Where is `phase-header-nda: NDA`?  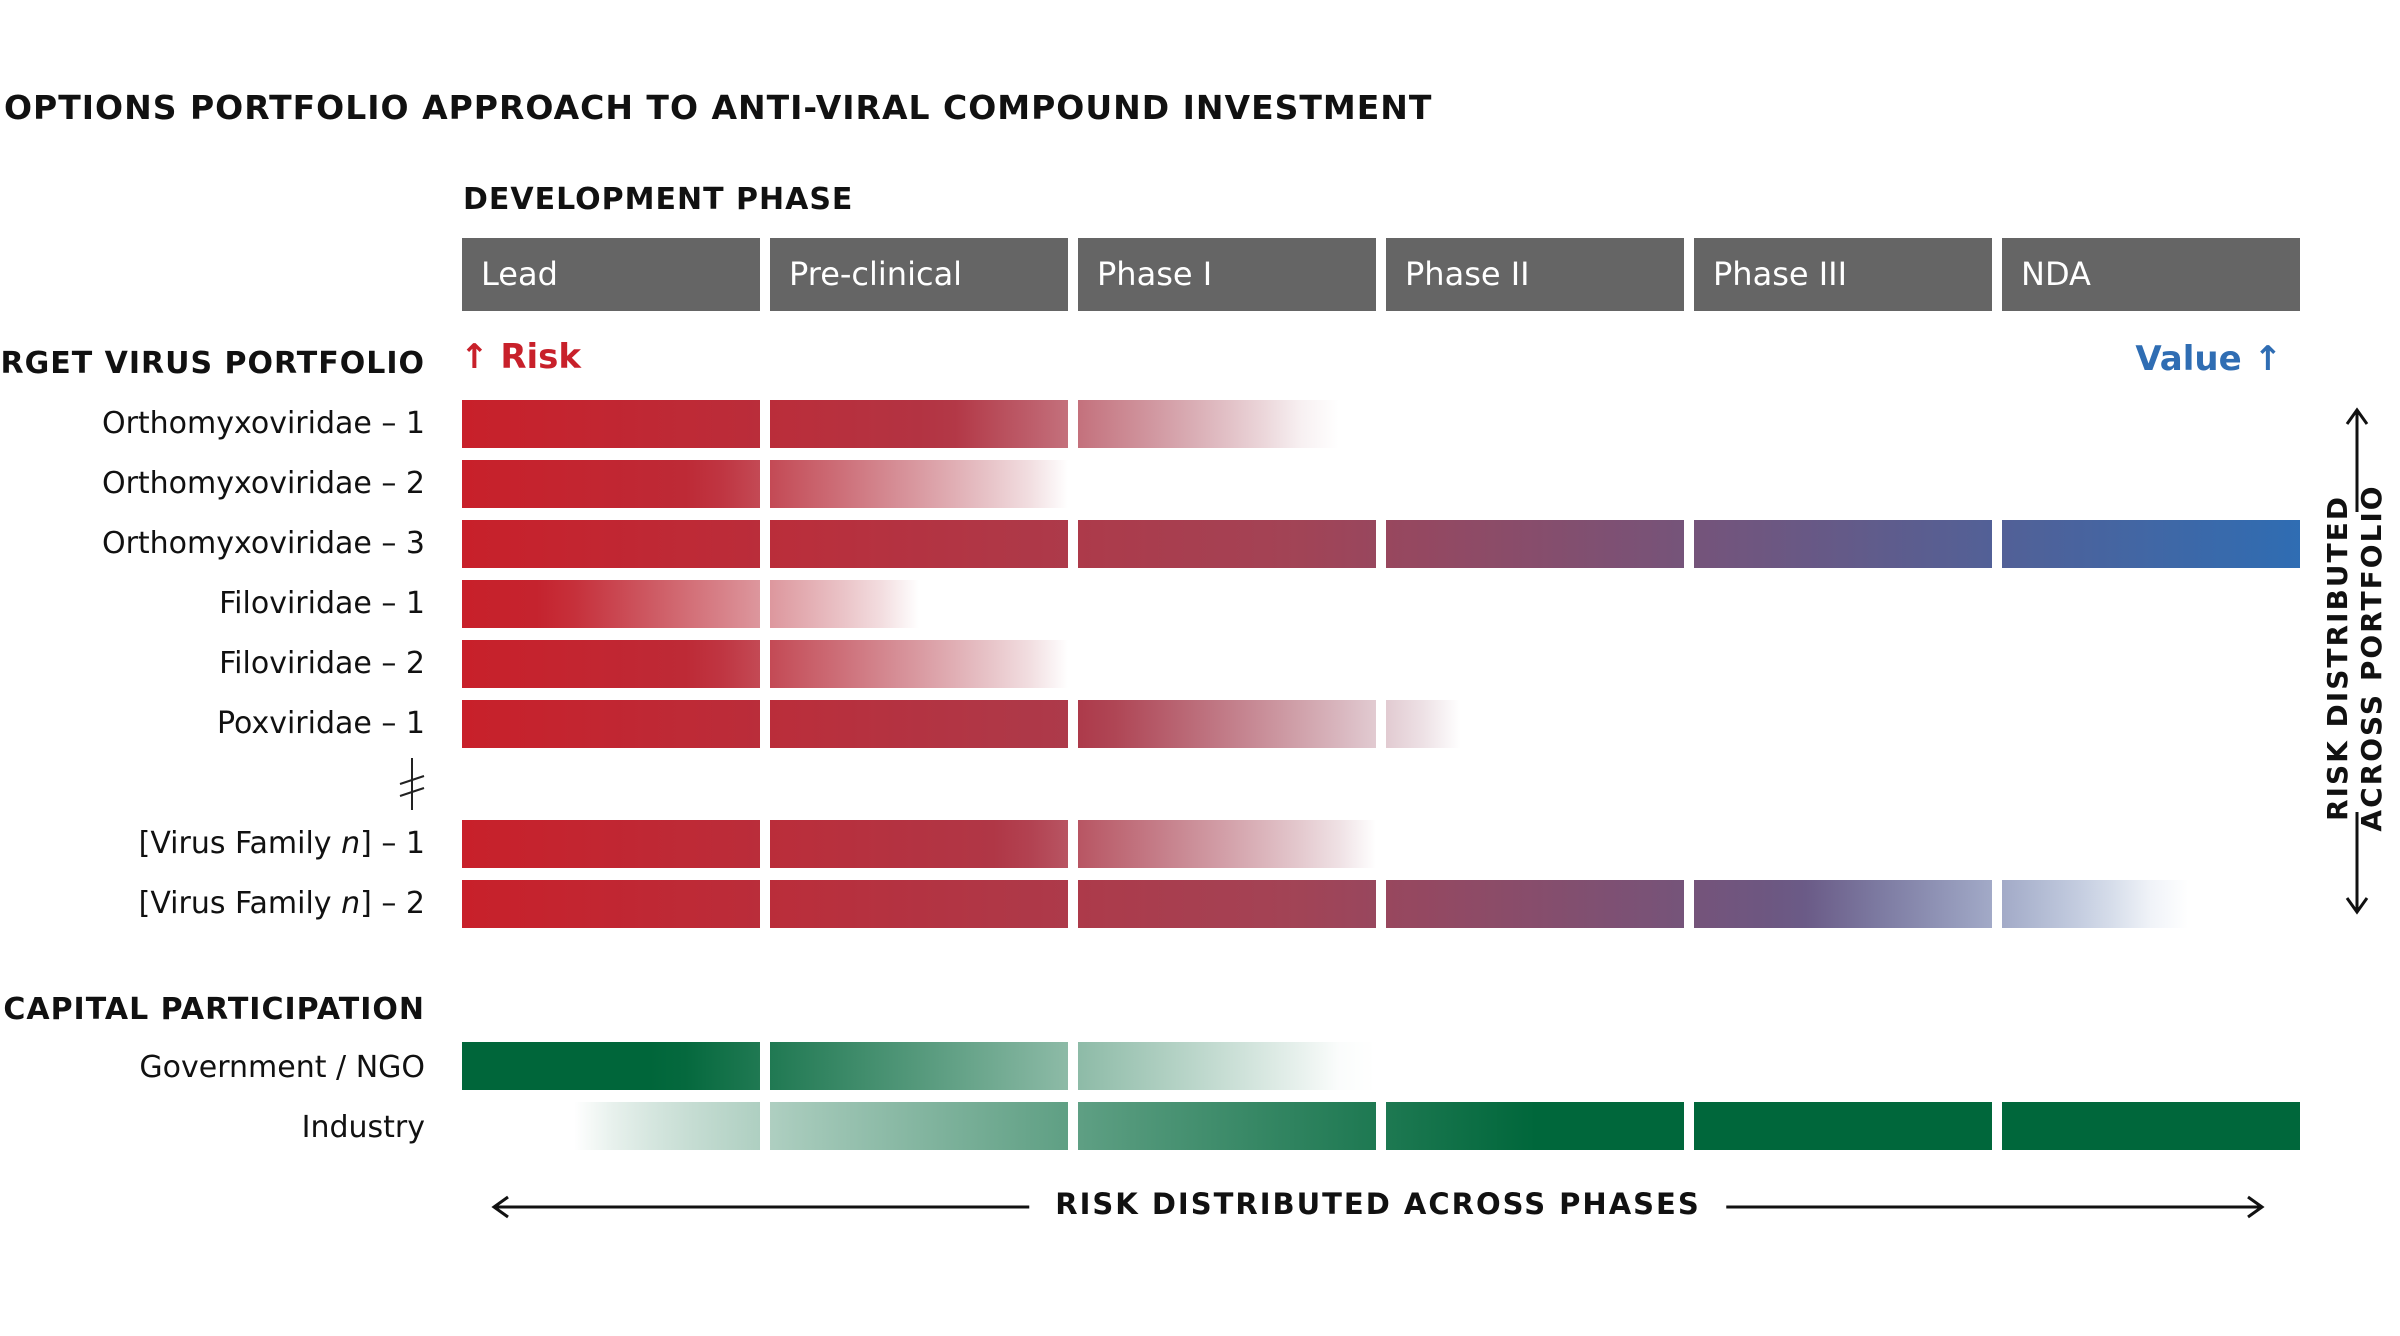
phase-header-nda: NDA is located at coordinates (2151, 274).